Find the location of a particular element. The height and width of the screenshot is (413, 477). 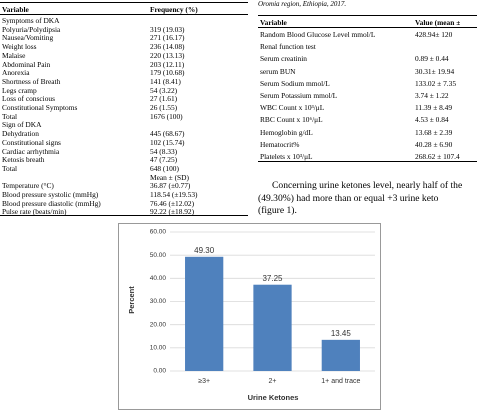

table-cell: Symptoms of DKA is located at coordinates (31, 20).